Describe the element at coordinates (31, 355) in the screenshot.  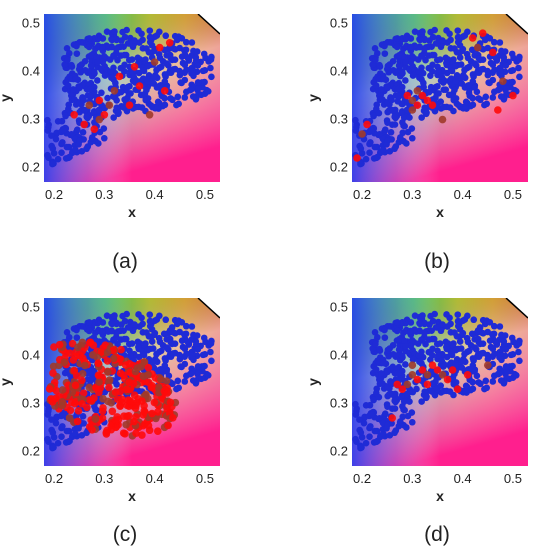
I see `y-tick-label: 0.4` at that location.